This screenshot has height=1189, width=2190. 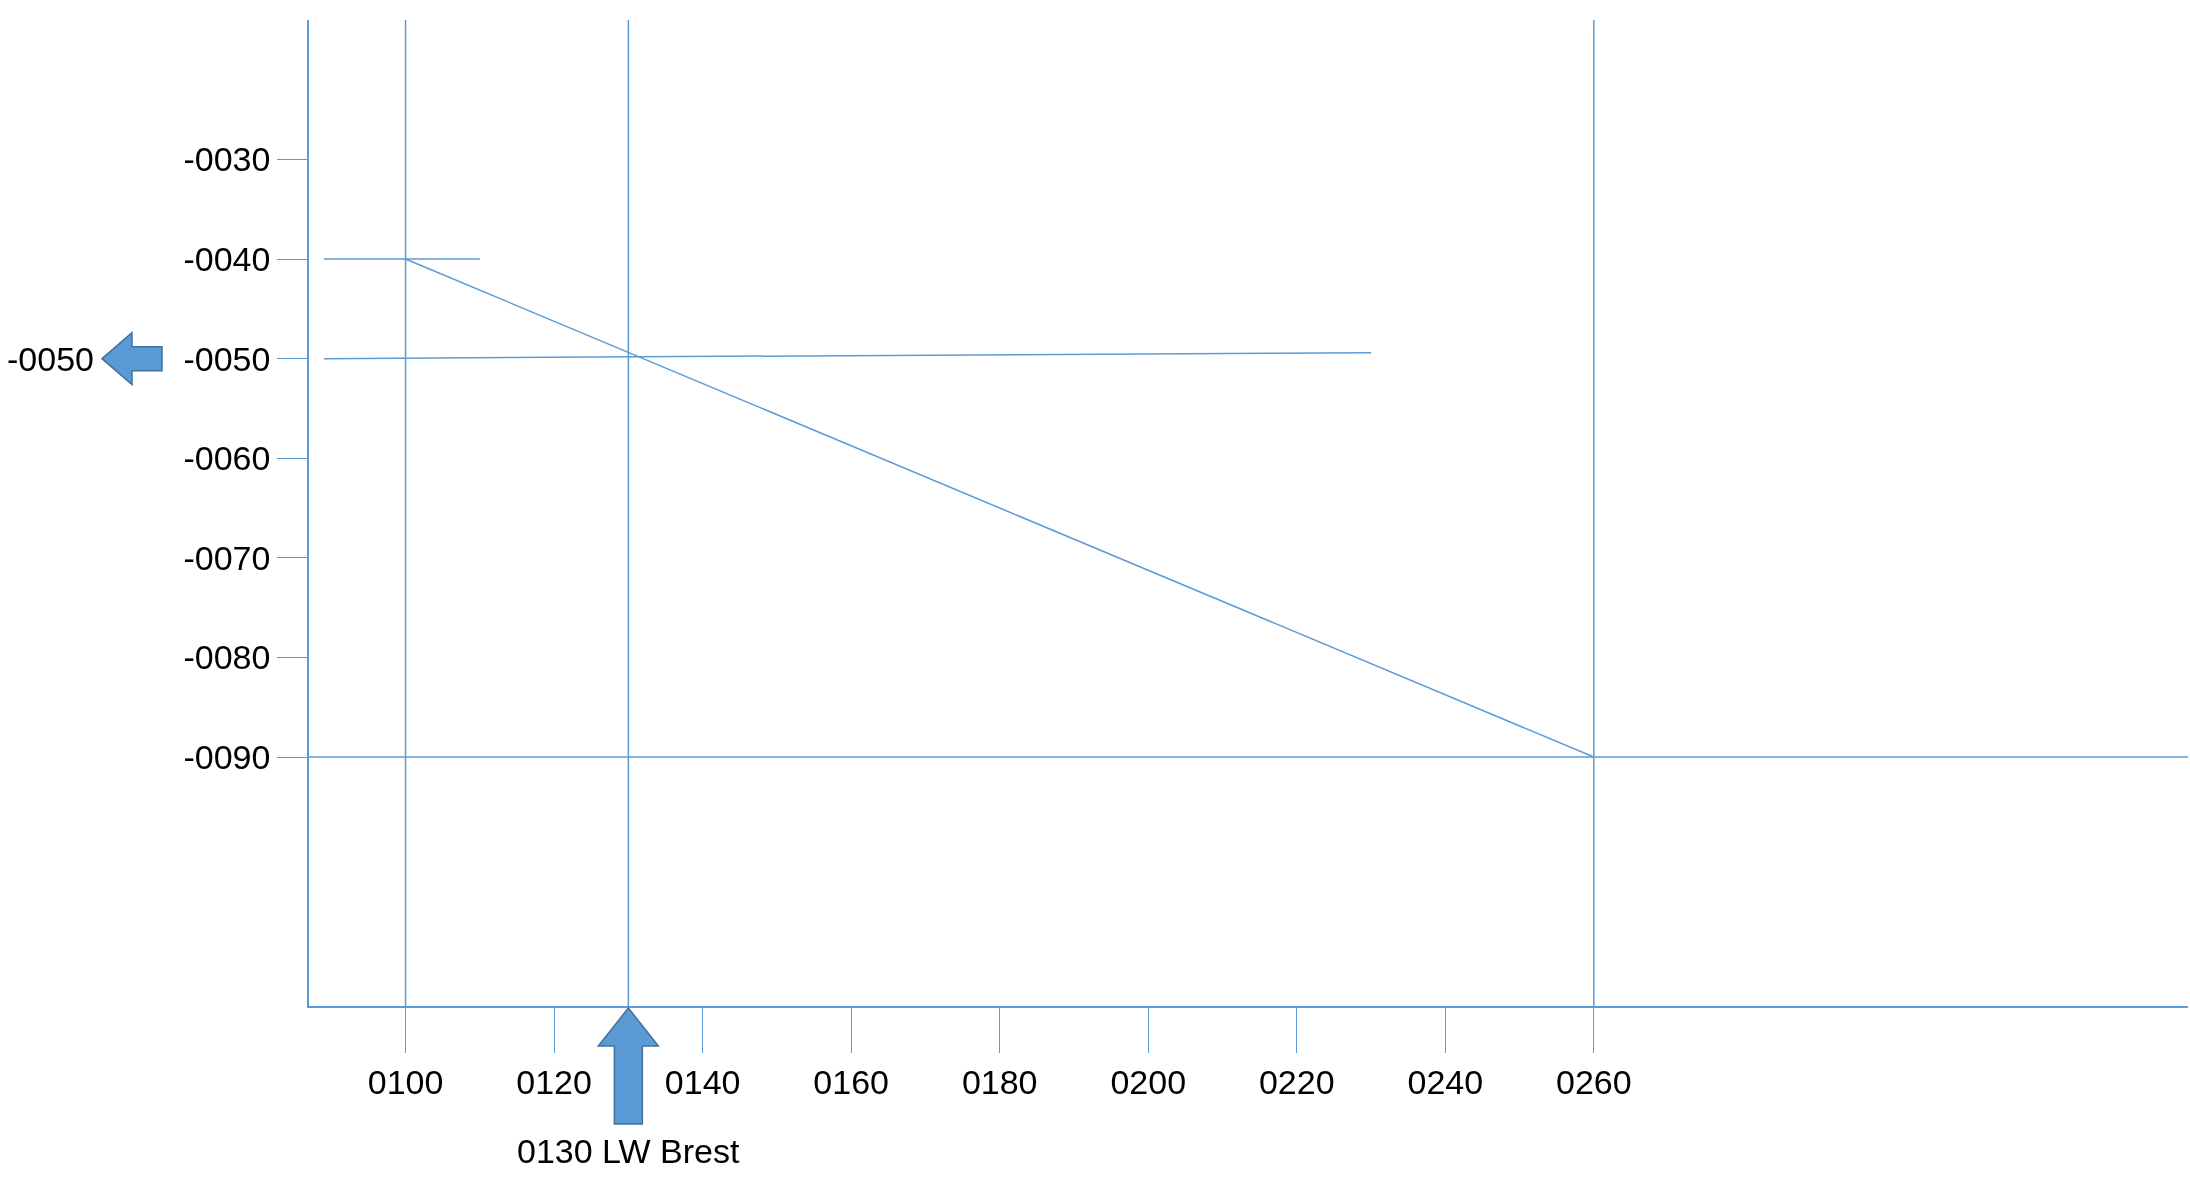 I want to click on x-tick-label: 0240, so click(x=1445, y=1081).